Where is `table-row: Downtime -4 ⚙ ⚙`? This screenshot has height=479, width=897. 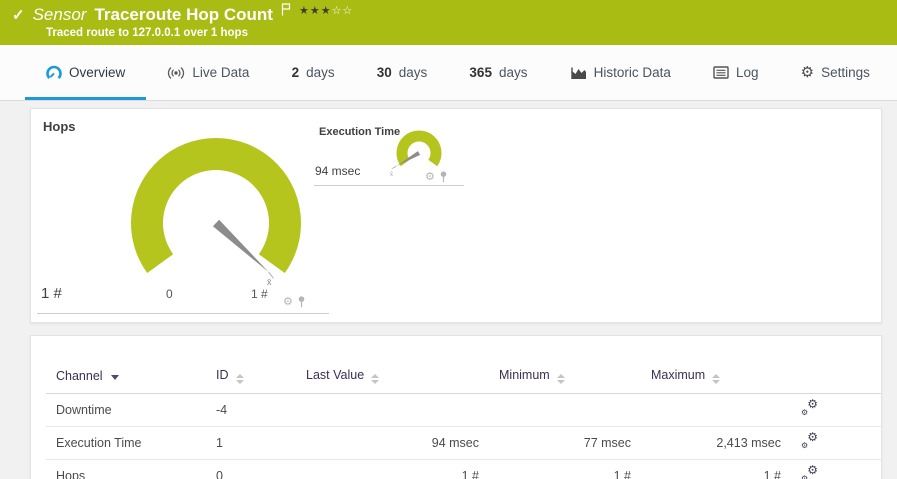
table-row: Downtime -4 ⚙ ⚙ is located at coordinates (463, 410).